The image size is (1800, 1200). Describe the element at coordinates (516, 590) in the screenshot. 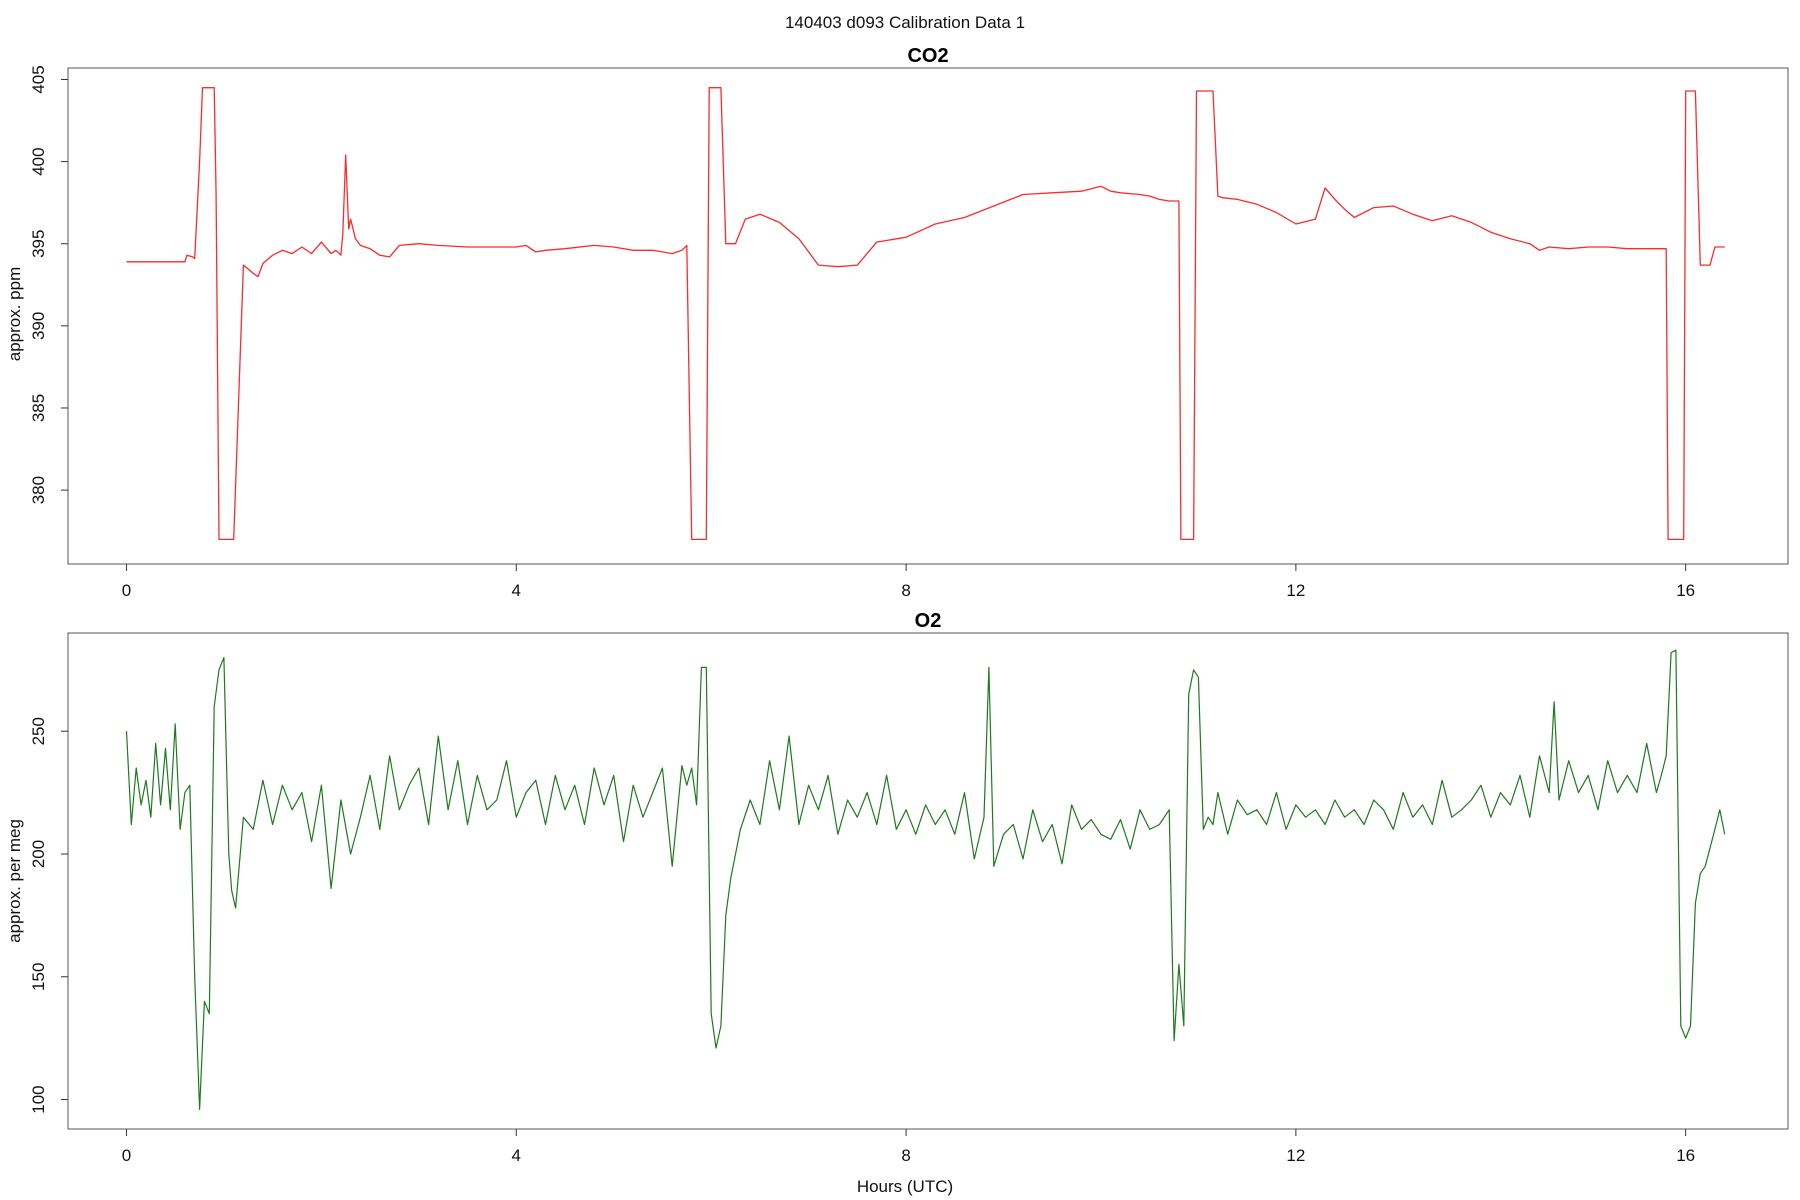

I see `co2-x-tick-label: 4` at that location.